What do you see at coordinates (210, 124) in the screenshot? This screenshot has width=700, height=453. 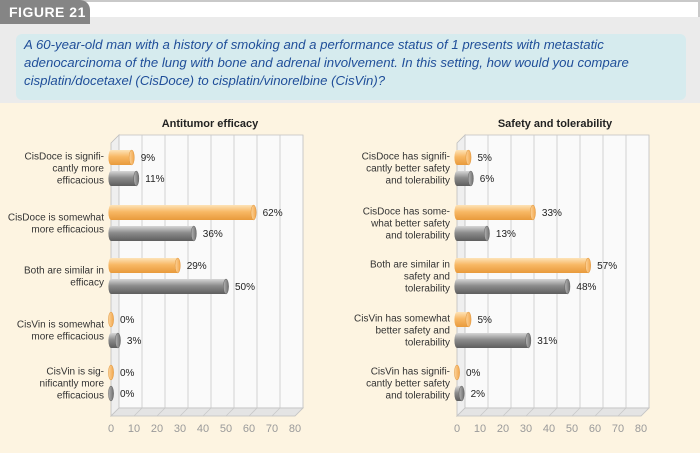 I see `chart-title: Antitumor efficacy` at bounding box center [210, 124].